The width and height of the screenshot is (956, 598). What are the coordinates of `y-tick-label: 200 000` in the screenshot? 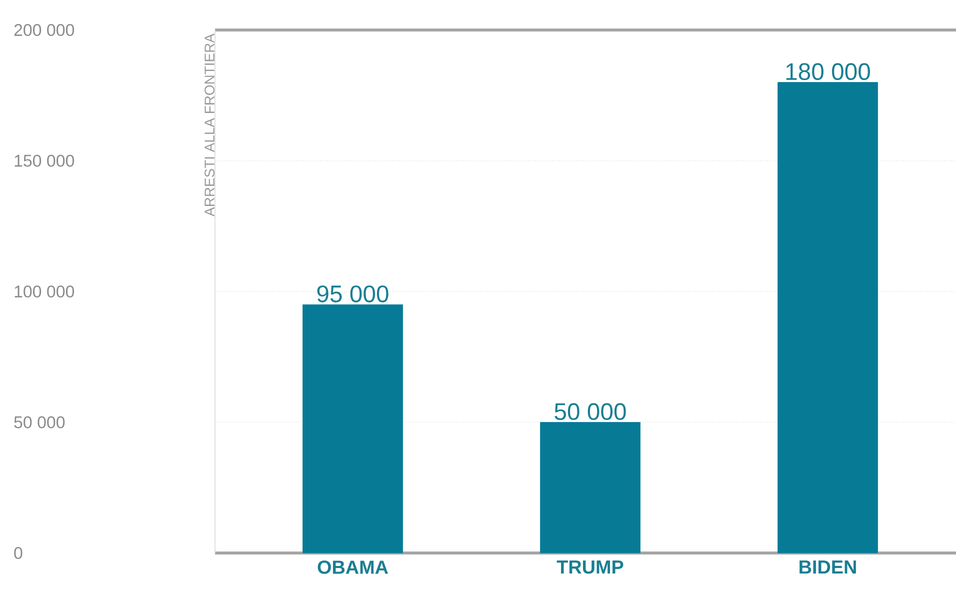 It's located at (44, 30).